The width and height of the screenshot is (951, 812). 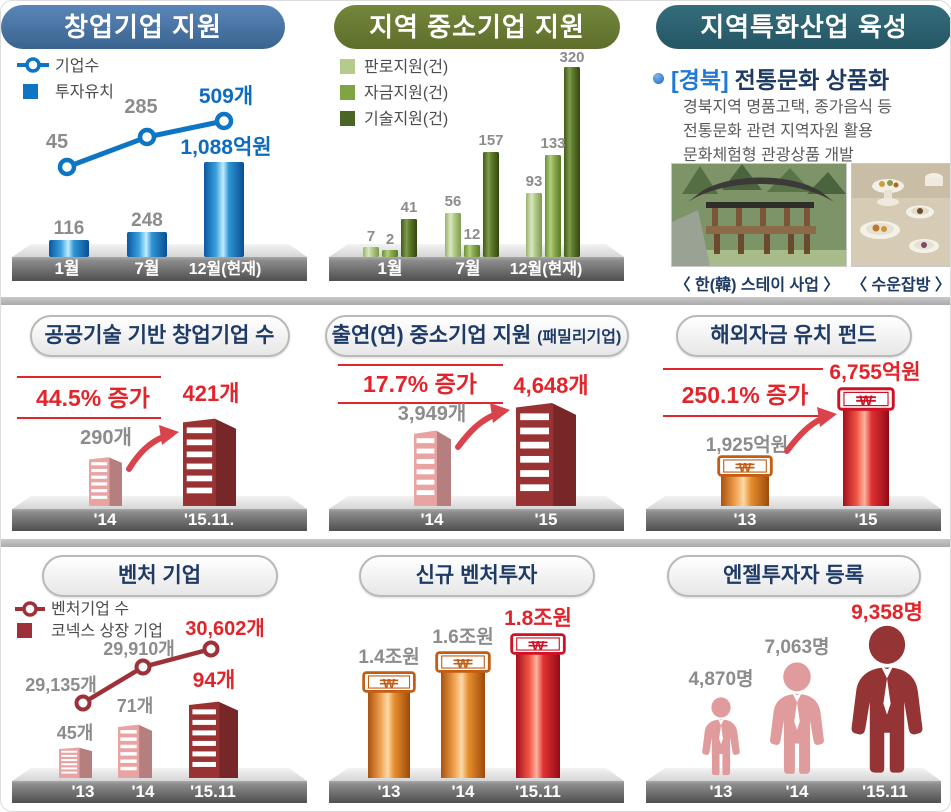 What do you see at coordinates (371, 236) in the screenshot?
I see `bar-value-label: 7` at bounding box center [371, 236].